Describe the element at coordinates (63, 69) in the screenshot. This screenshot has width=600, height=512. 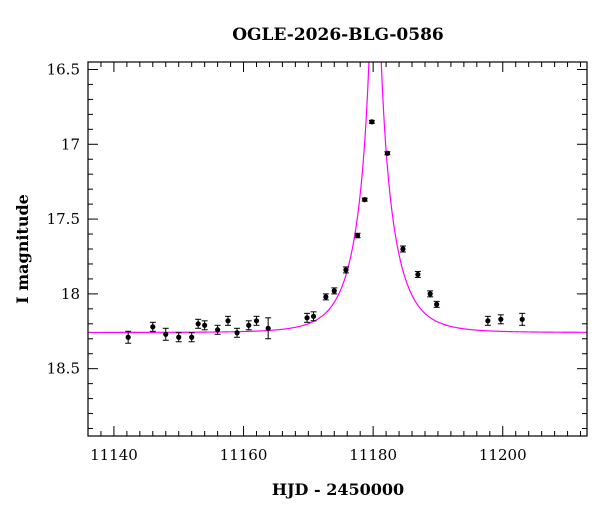
I see `y-tick-label: 16.5` at that location.